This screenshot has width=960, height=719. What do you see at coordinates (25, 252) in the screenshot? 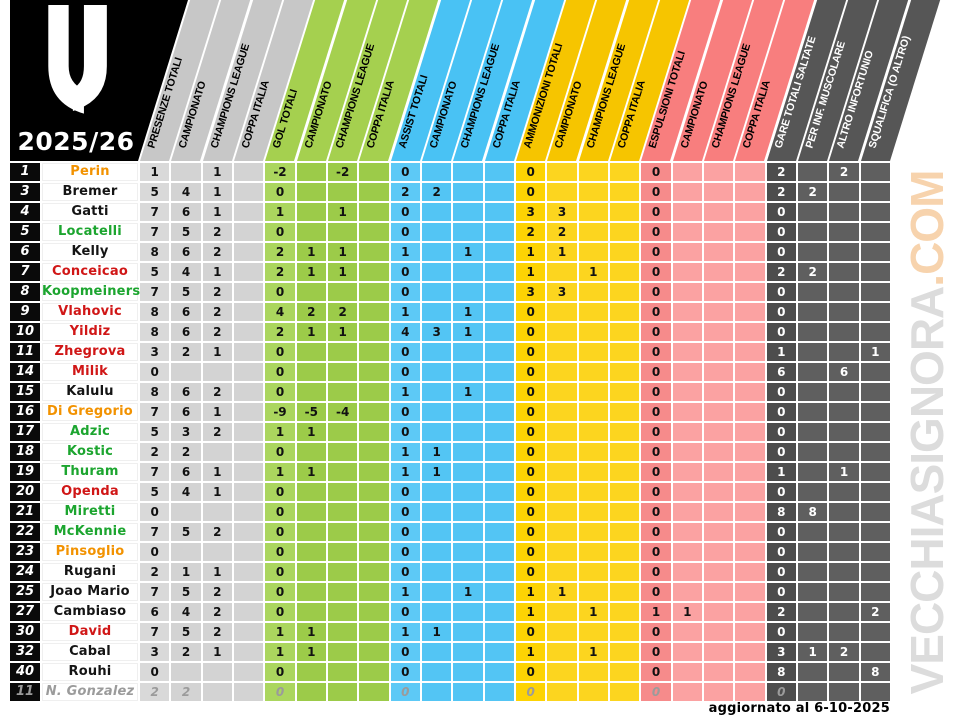
I see `player-number: 6` at bounding box center [25, 252].